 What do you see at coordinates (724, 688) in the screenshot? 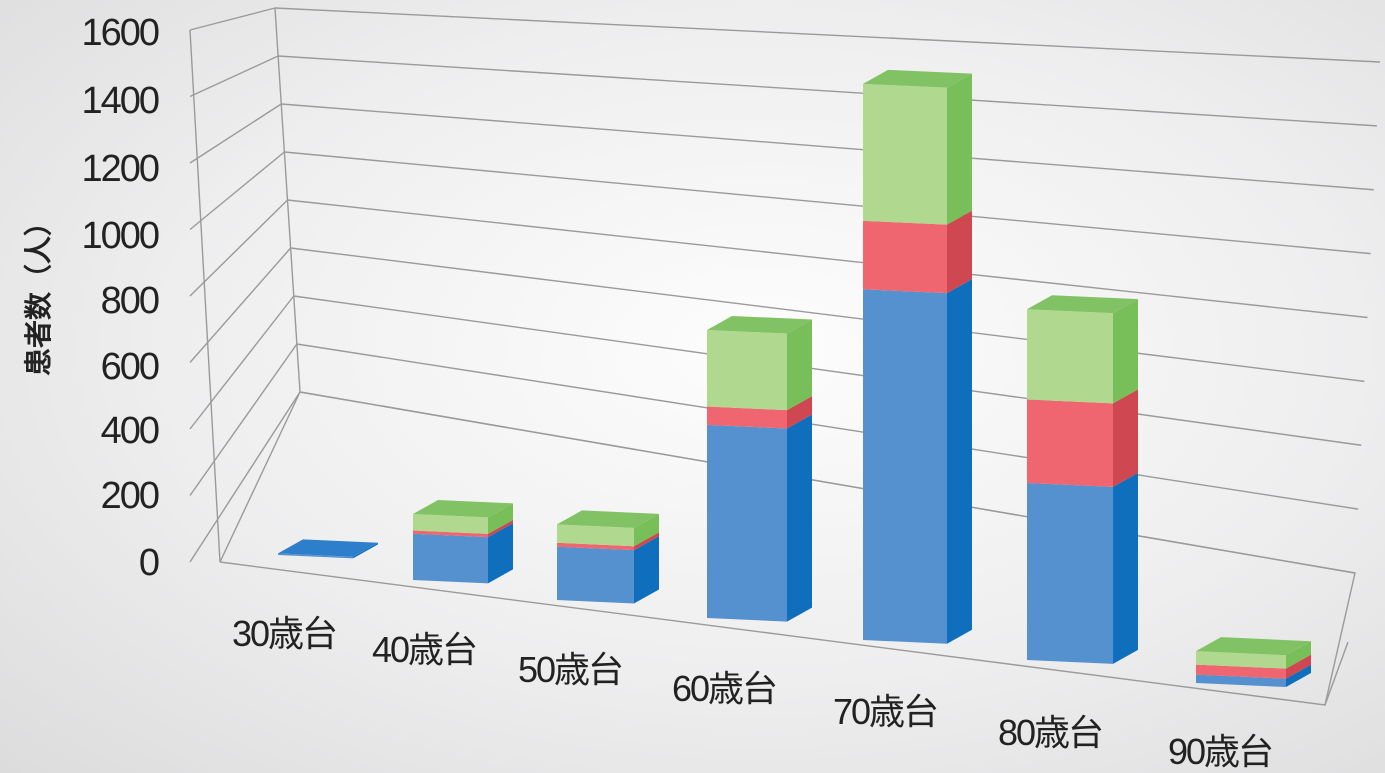
I see `category-label: 60歳台` at bounding box center [724, 688].